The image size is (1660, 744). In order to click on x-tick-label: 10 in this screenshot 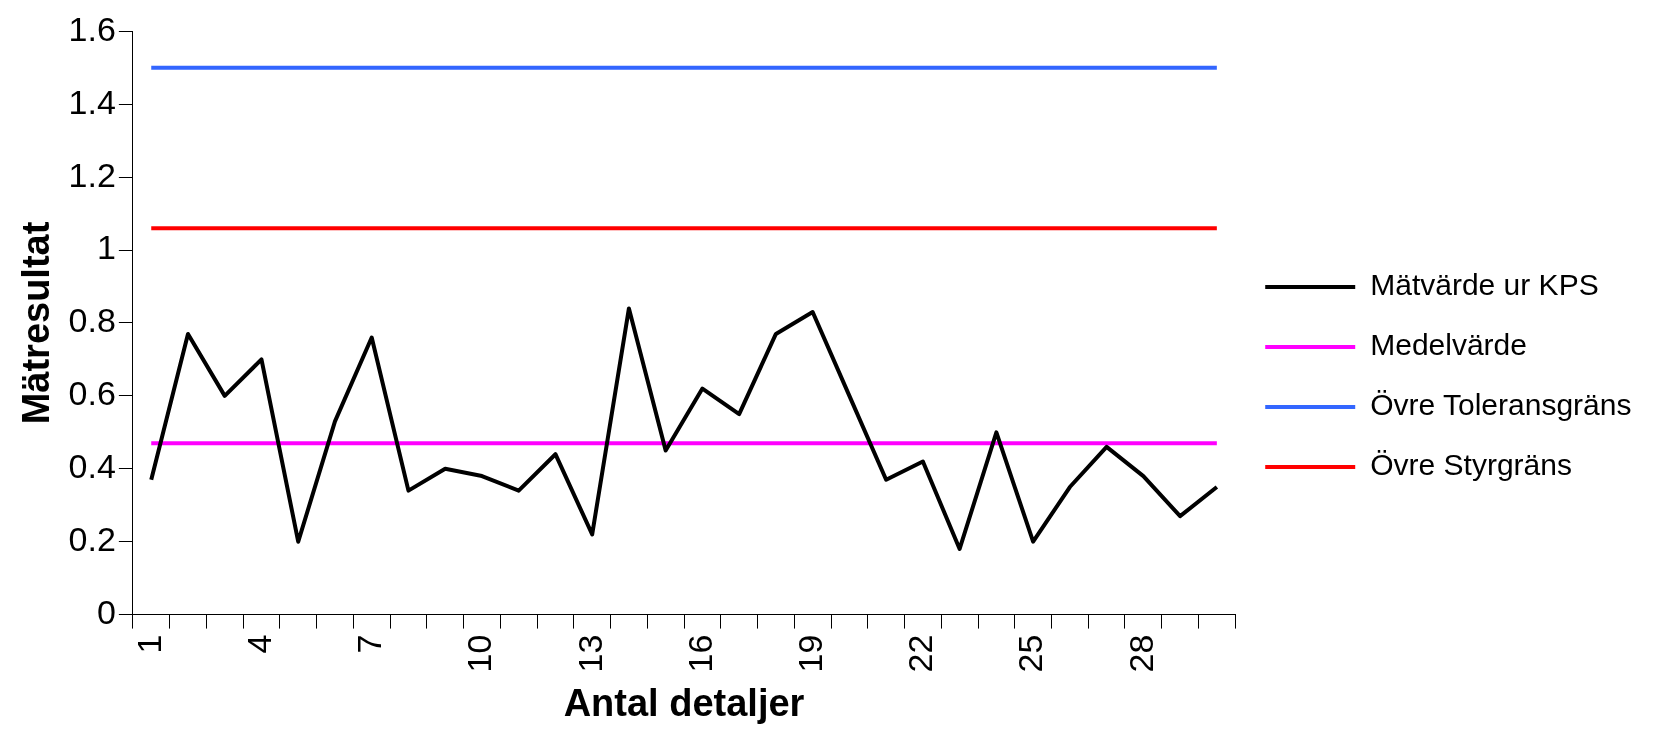, I will do `click(479, 653)`.